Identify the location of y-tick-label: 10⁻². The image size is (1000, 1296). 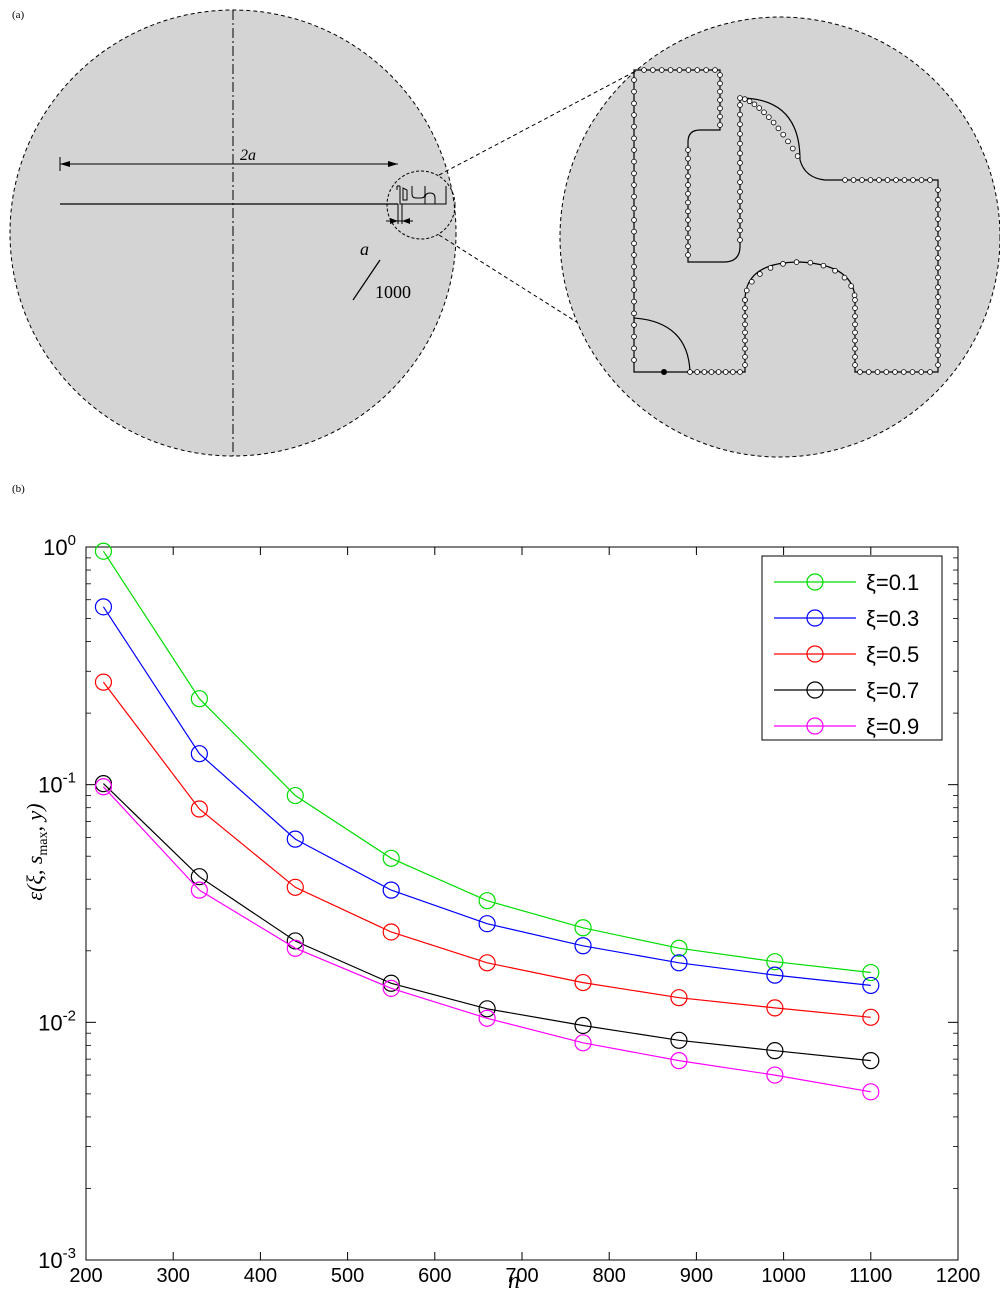
(57, 1021).